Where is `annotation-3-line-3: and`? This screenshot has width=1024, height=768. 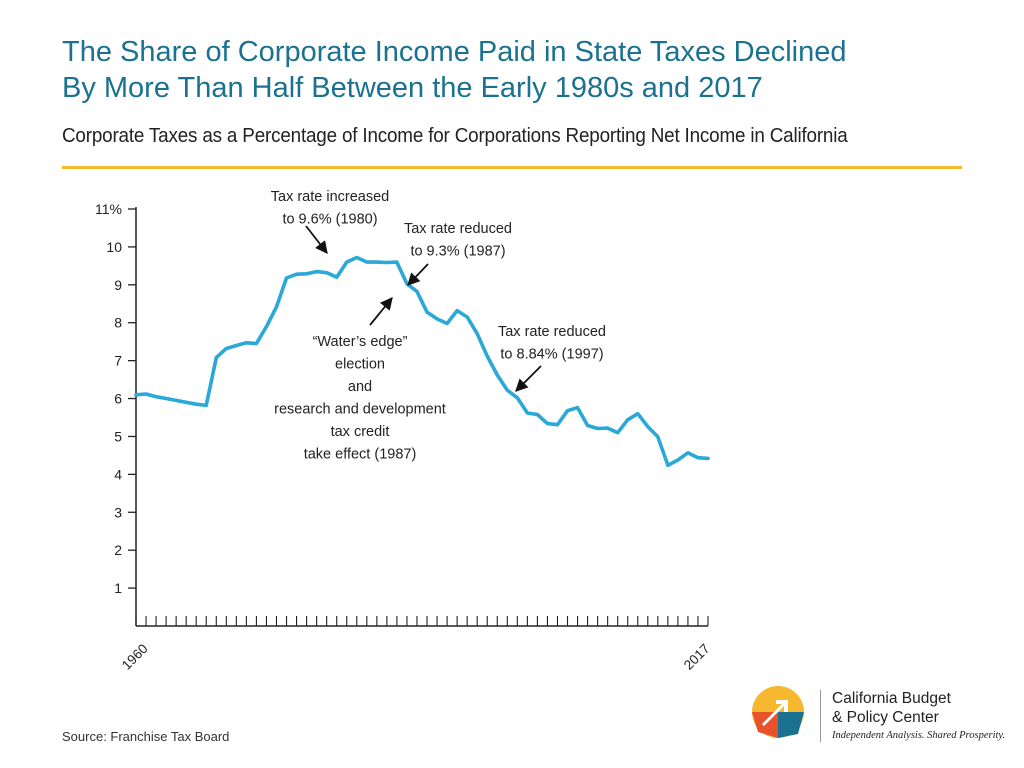 annotation-3-line-3: and is located at coordinates (360, 387).